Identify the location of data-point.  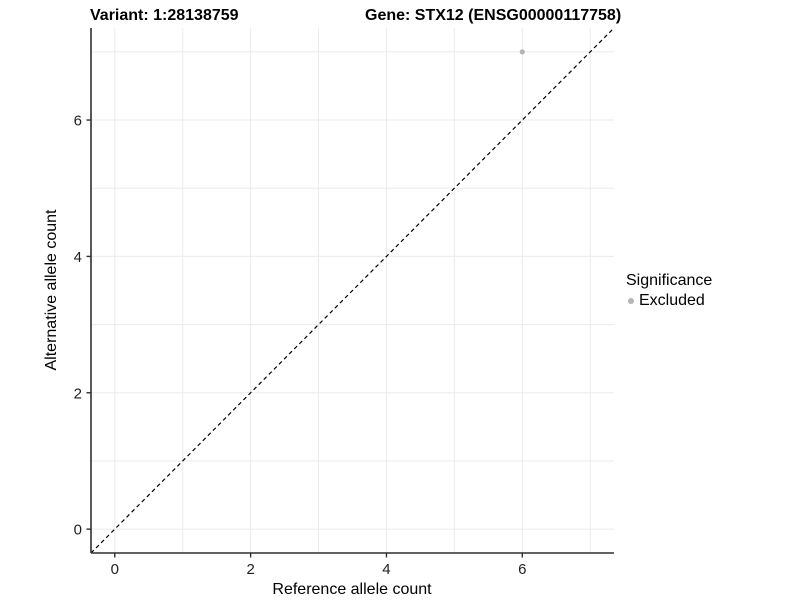
(522, 52).